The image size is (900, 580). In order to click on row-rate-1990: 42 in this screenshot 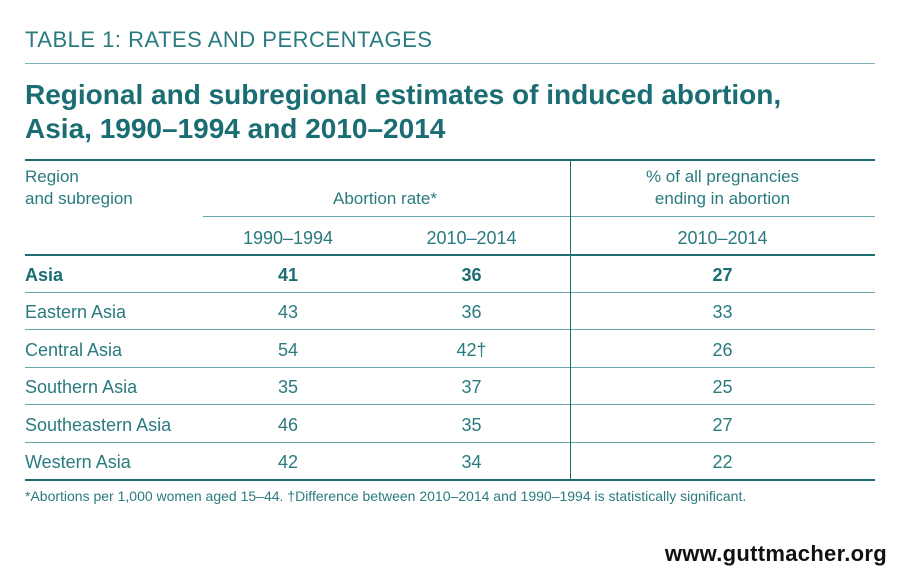, I will do `click(288, 462)`.